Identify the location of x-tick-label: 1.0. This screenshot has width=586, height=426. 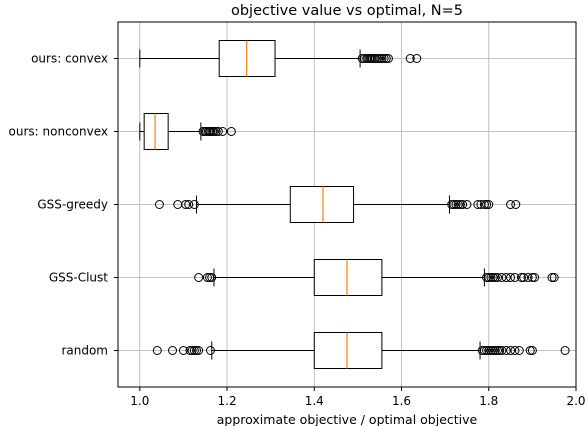
(139, 401).